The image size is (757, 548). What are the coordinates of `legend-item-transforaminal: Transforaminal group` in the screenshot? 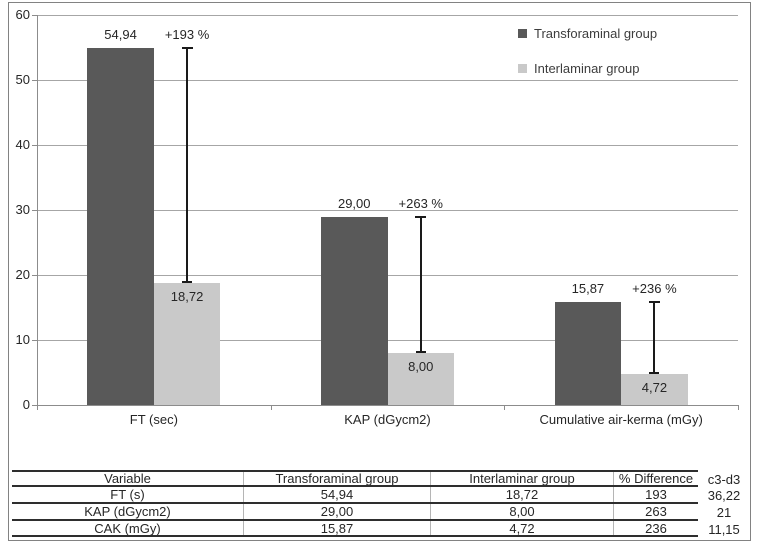 It's located at (587, 33).